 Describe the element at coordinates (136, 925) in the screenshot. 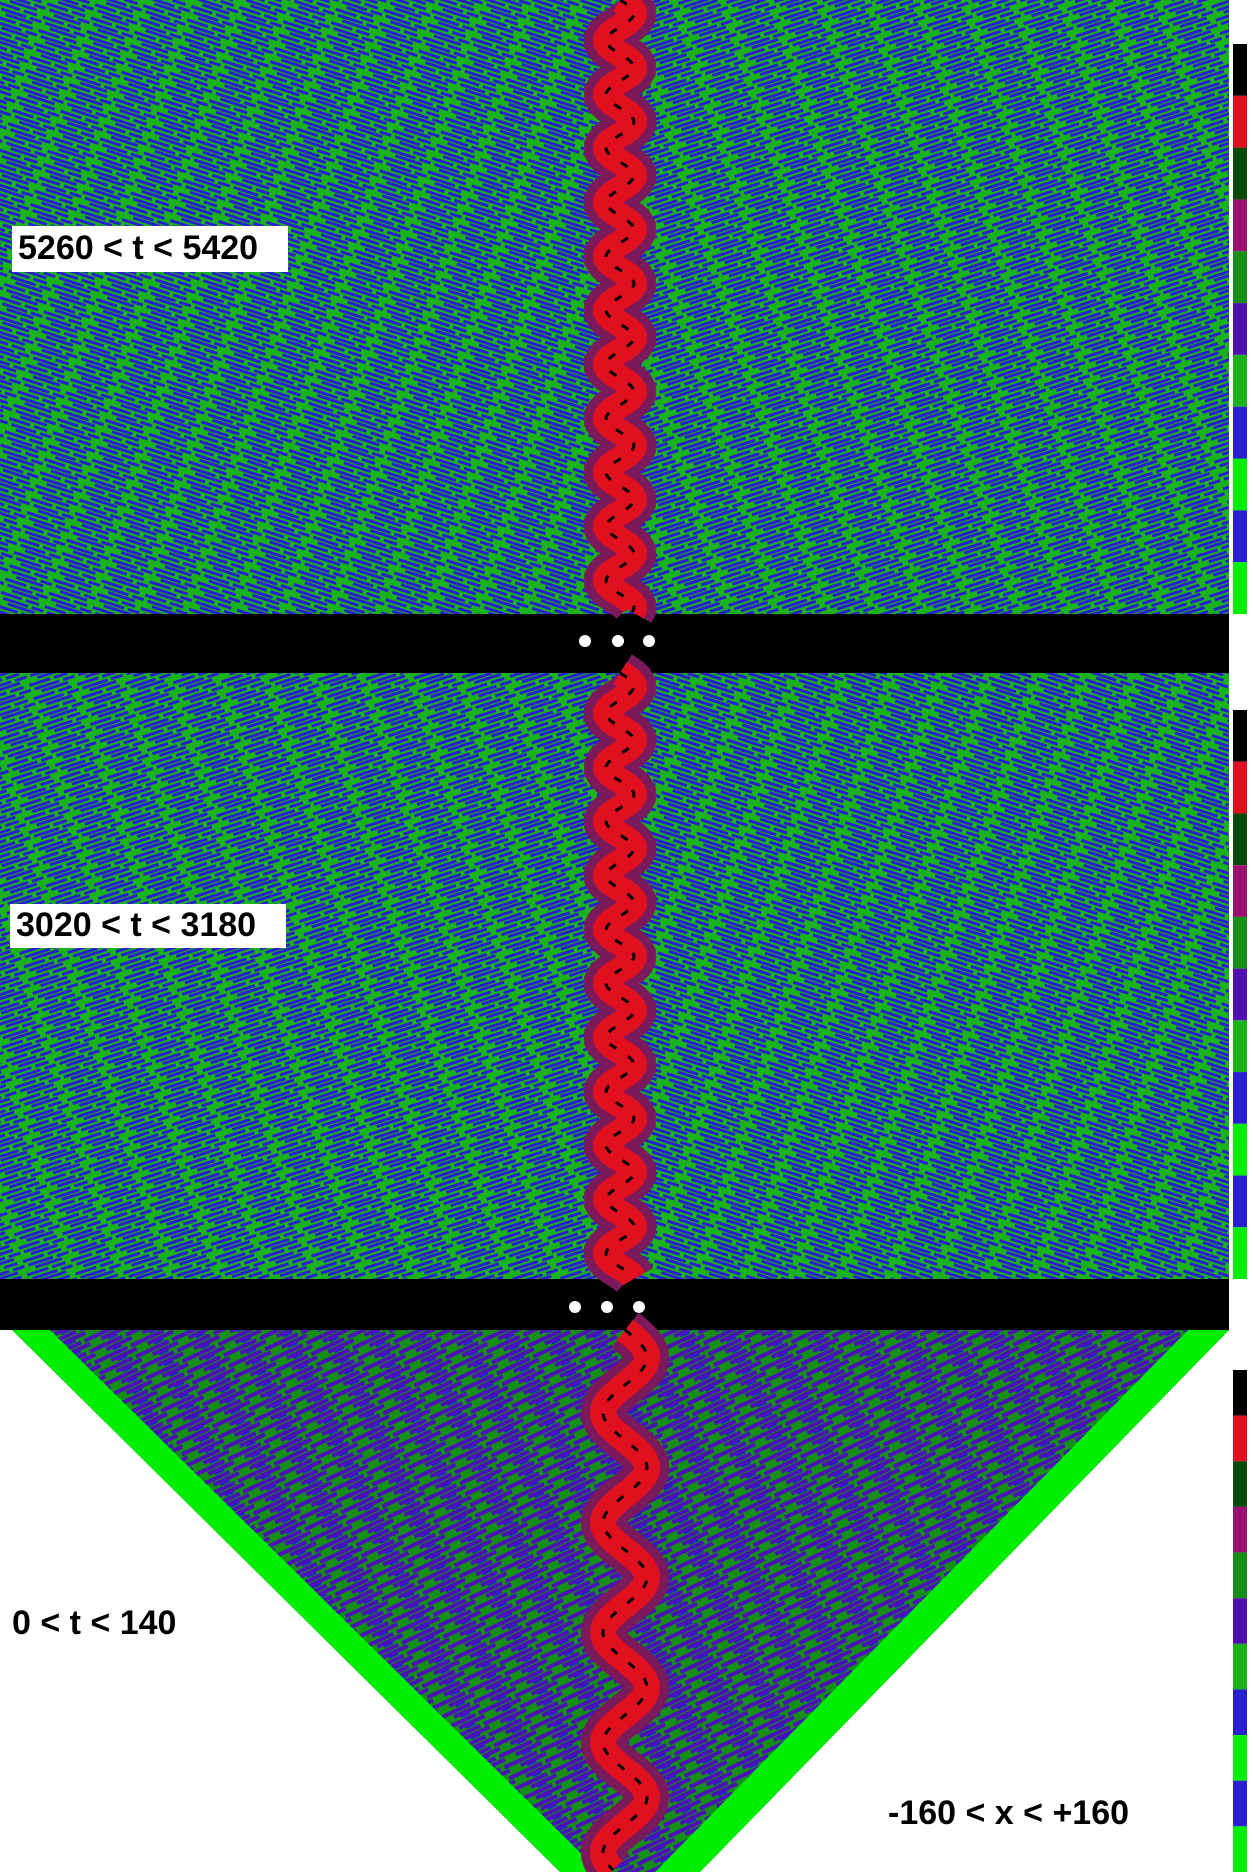

I see `panel-label: 3020 < t < 3180` at that location.